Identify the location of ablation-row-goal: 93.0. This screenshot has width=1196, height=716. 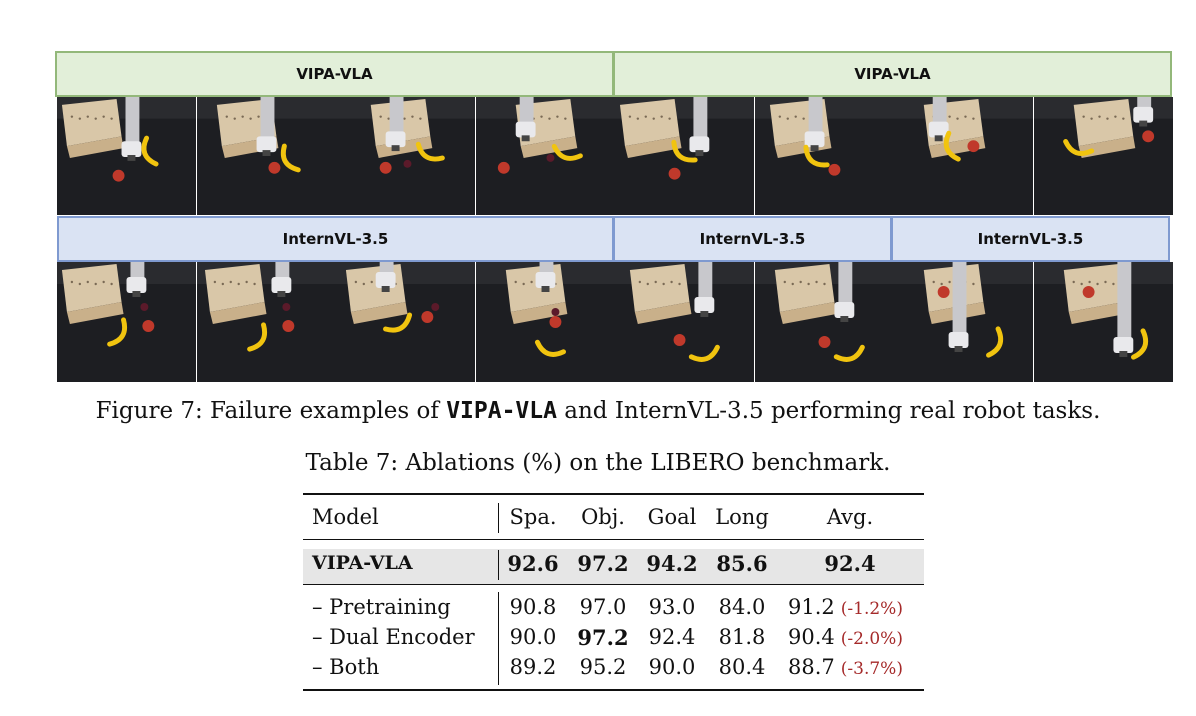
(672, 607).